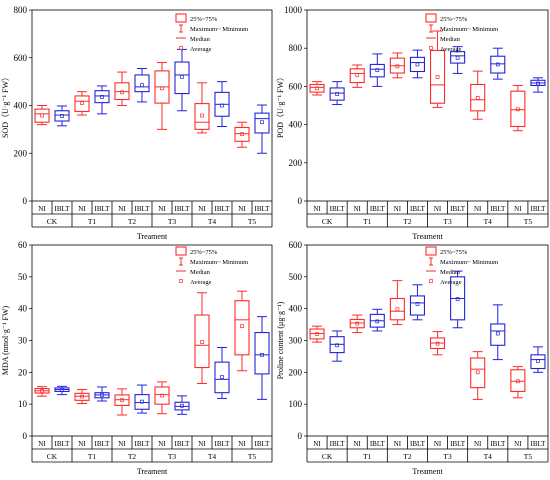  Describe the element at coordinates (262, 129) in the screenshot. I see `box-t5-iblt` at that location.